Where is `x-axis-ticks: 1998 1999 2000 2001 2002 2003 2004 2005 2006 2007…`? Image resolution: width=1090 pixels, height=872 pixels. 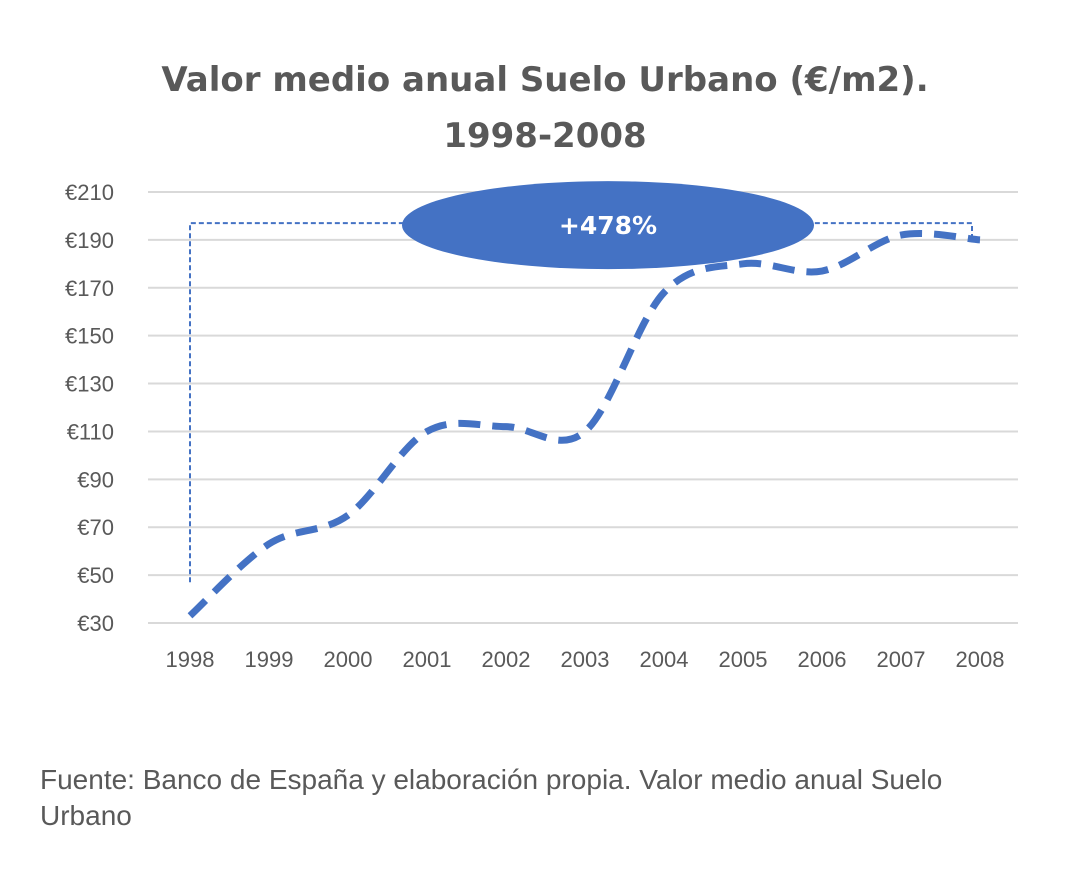 x-axis-ticks: 1998 1999 2000 2001 2002 2003 2004 2005 2006 2007… is located at coordinates (585, 659).